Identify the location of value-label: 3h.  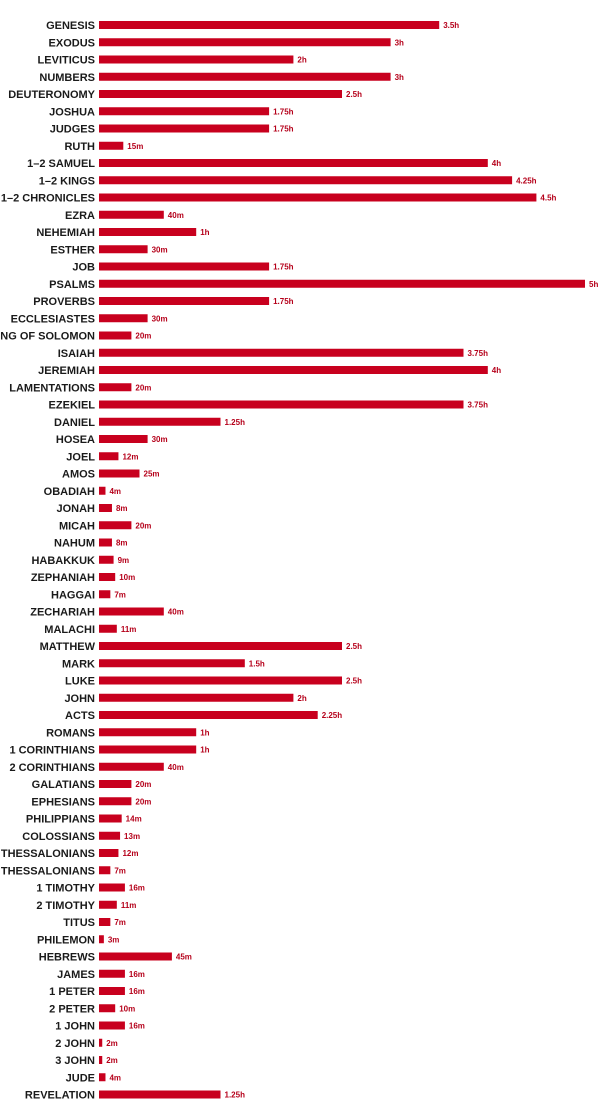
(399, 77).